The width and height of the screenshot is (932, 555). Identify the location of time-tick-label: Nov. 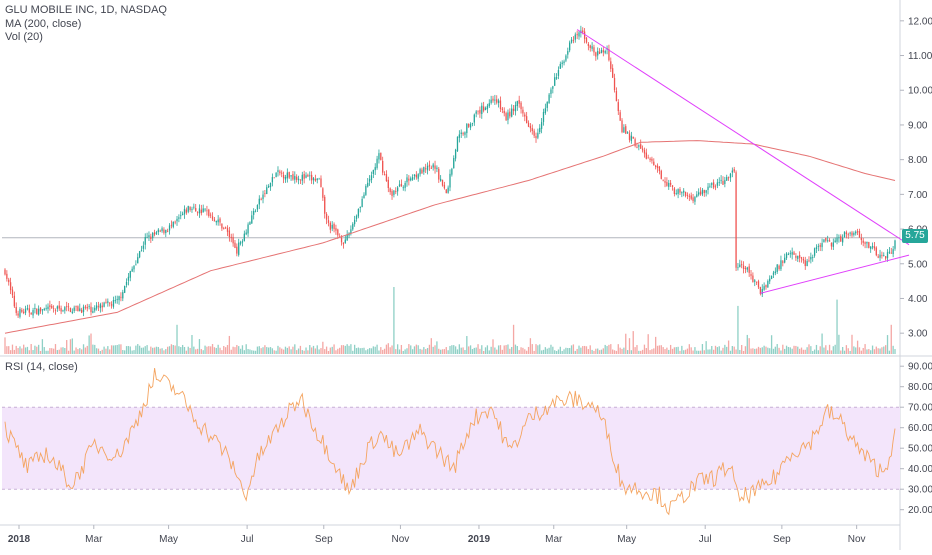
(857, 539).